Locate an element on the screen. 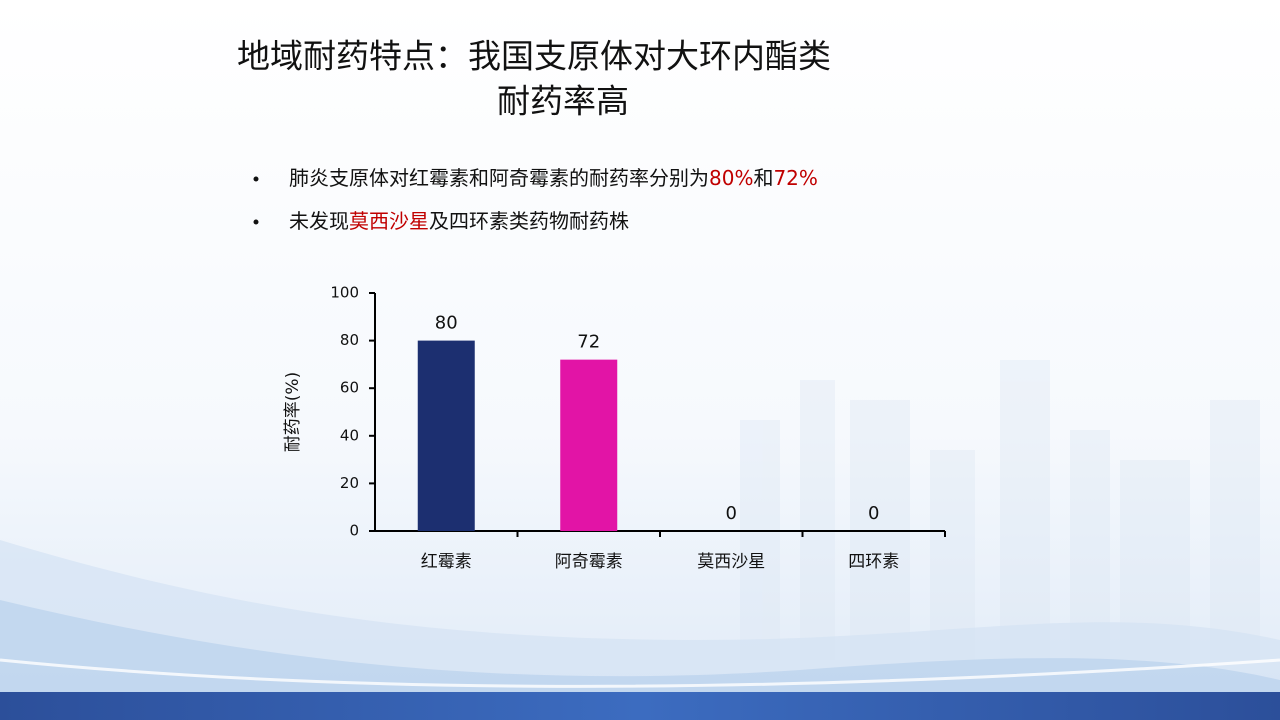  footer-band is located at coordinates (640, 706).